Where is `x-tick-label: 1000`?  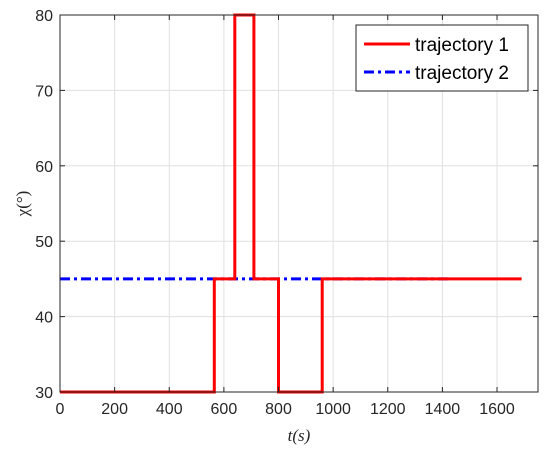 x-tick-label: 1000 is located at coordinates (333, 409).